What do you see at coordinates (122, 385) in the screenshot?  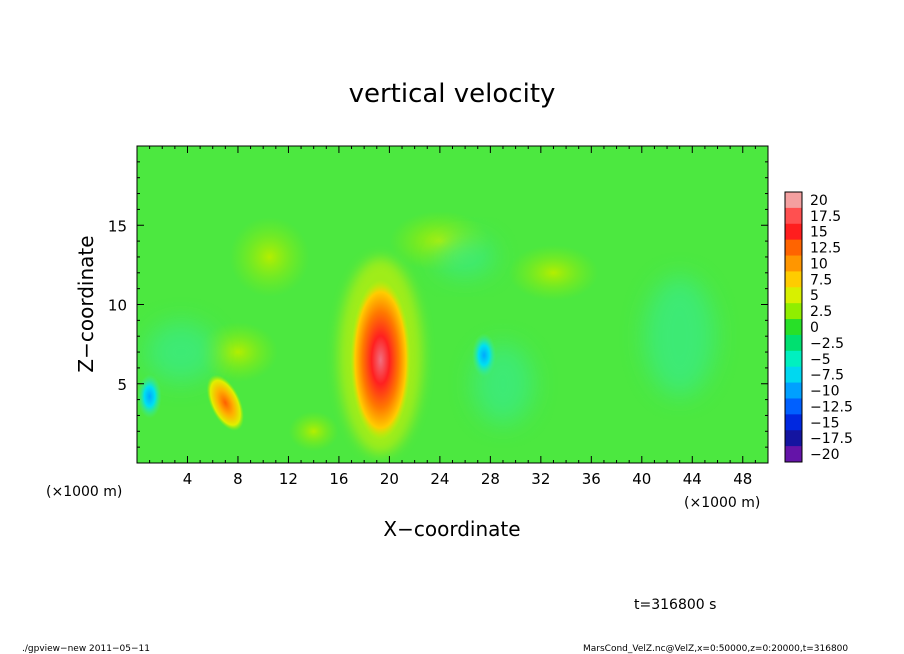 I see `y-tick-label: 5` at bounding box center [122, 385].